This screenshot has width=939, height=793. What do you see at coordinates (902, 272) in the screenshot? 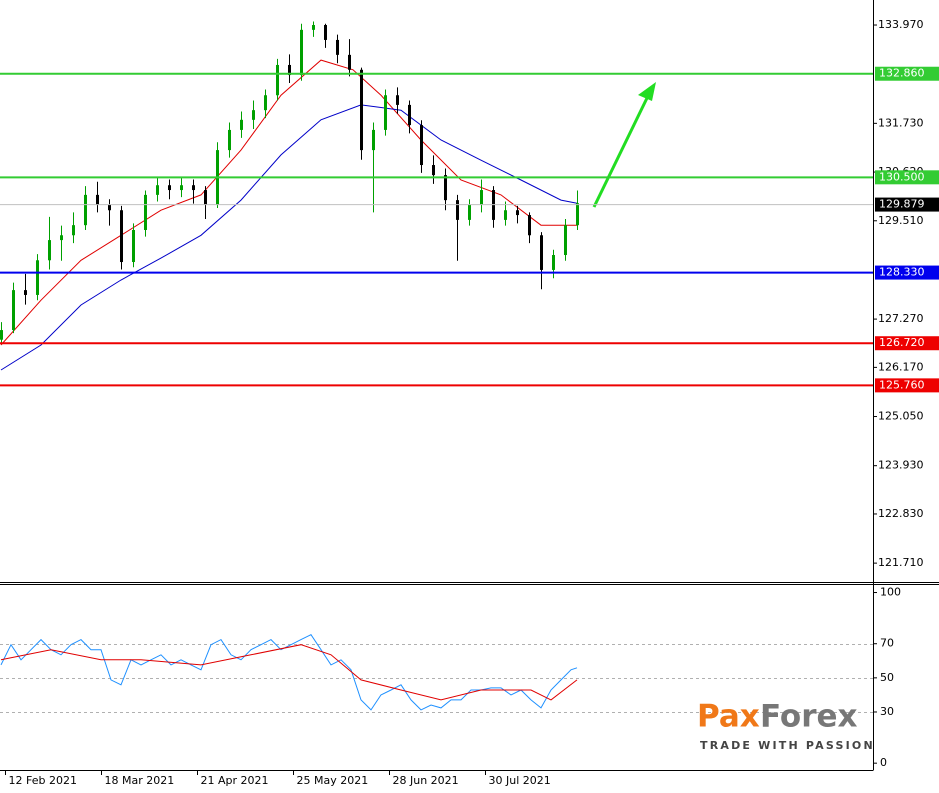
I see `level-label: 128.330` at bounding box center [902, 272].